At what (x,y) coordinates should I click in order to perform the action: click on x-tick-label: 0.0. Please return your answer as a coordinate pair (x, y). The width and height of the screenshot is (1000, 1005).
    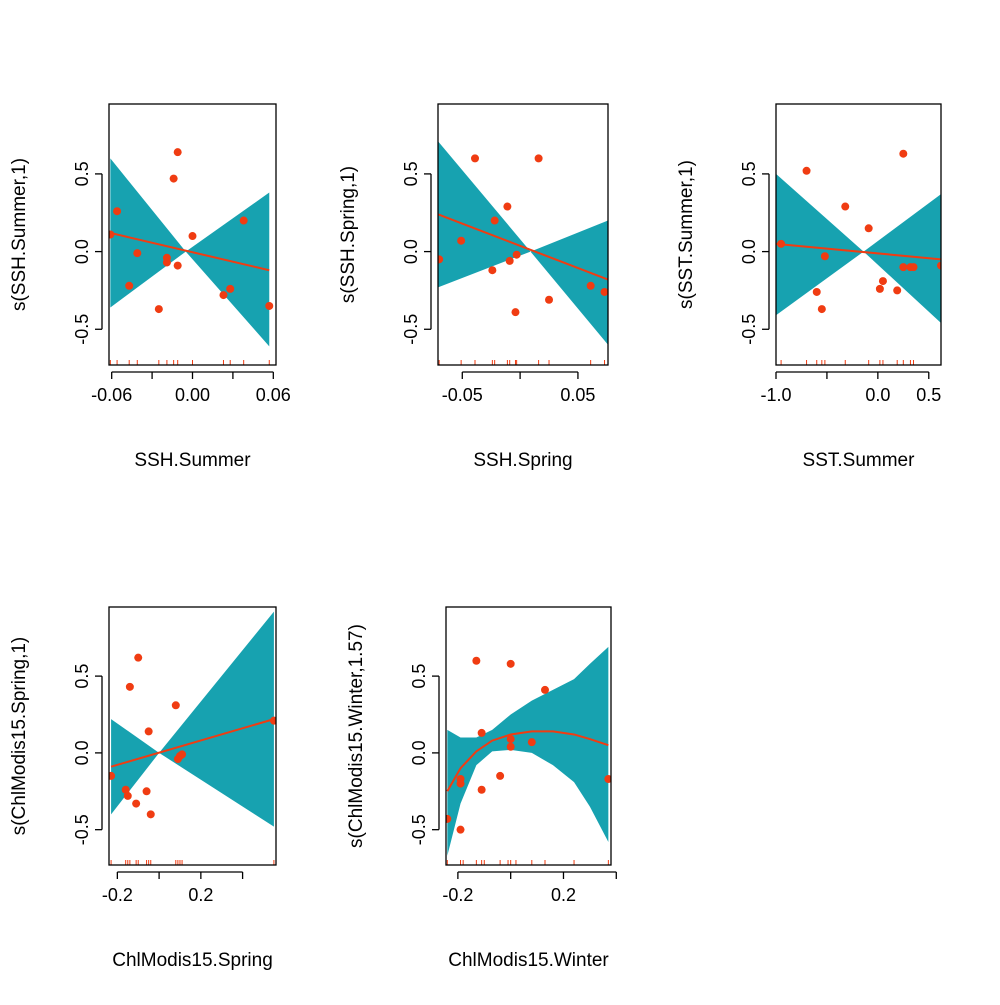
    Looking at the image, I should click on (877, 395).